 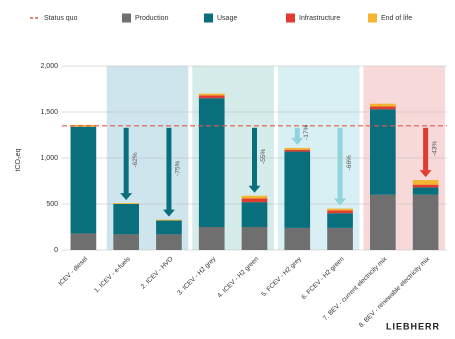 What do you see at coordinates (396, 18) in the screenshot?
I see `legend-label: End of life` at bounding box center [396, 18].